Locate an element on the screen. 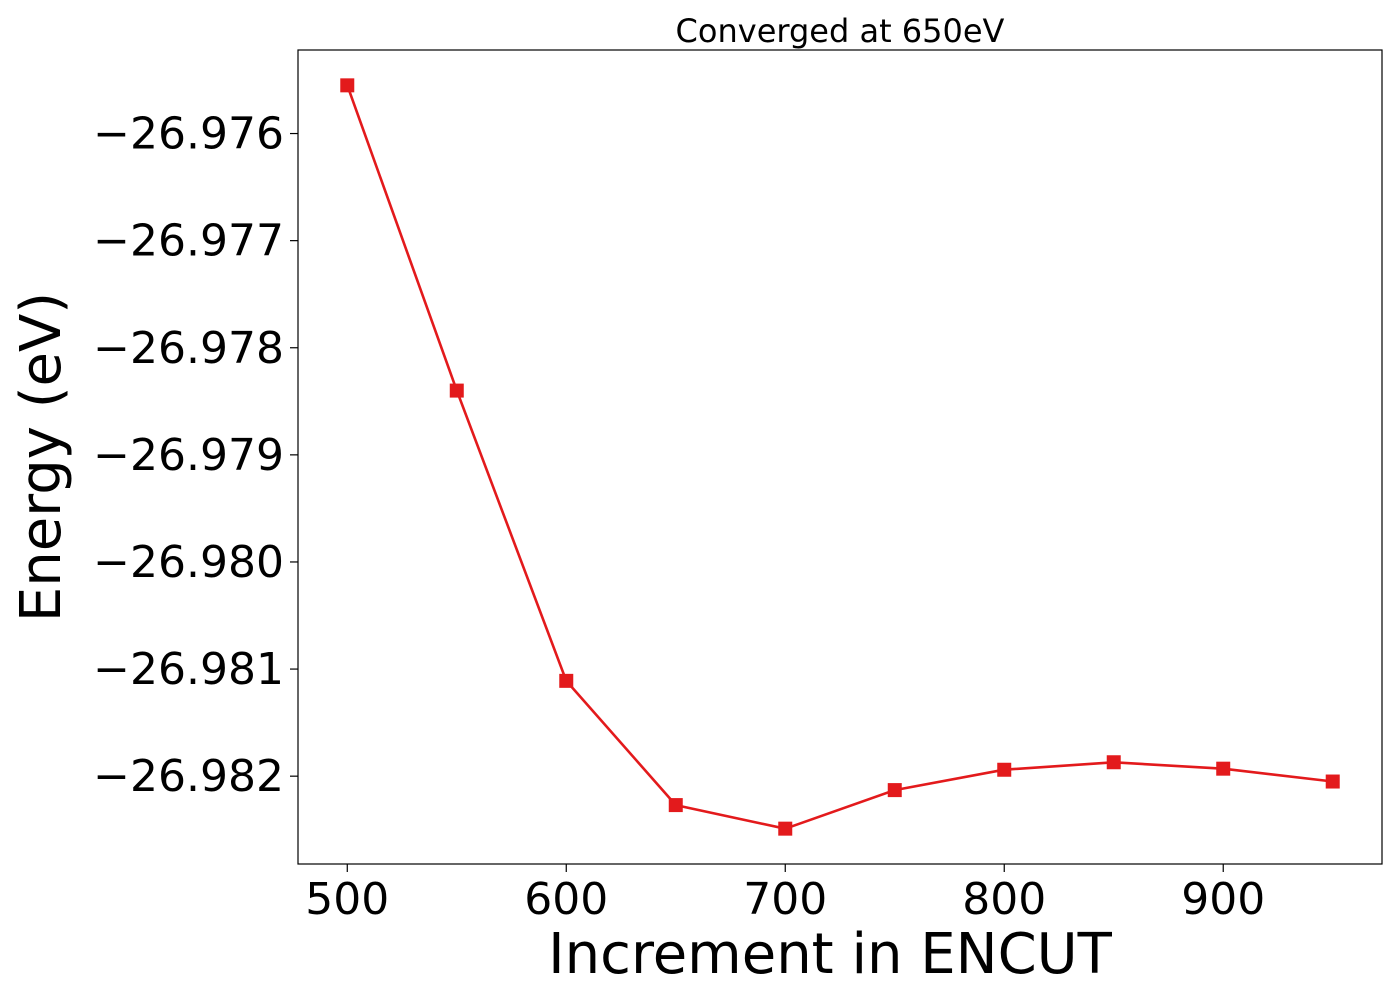 The width and height of the screenshot is (1400, 1000). chart-title: Converged at 650eV is located at coordinates (840, 31).